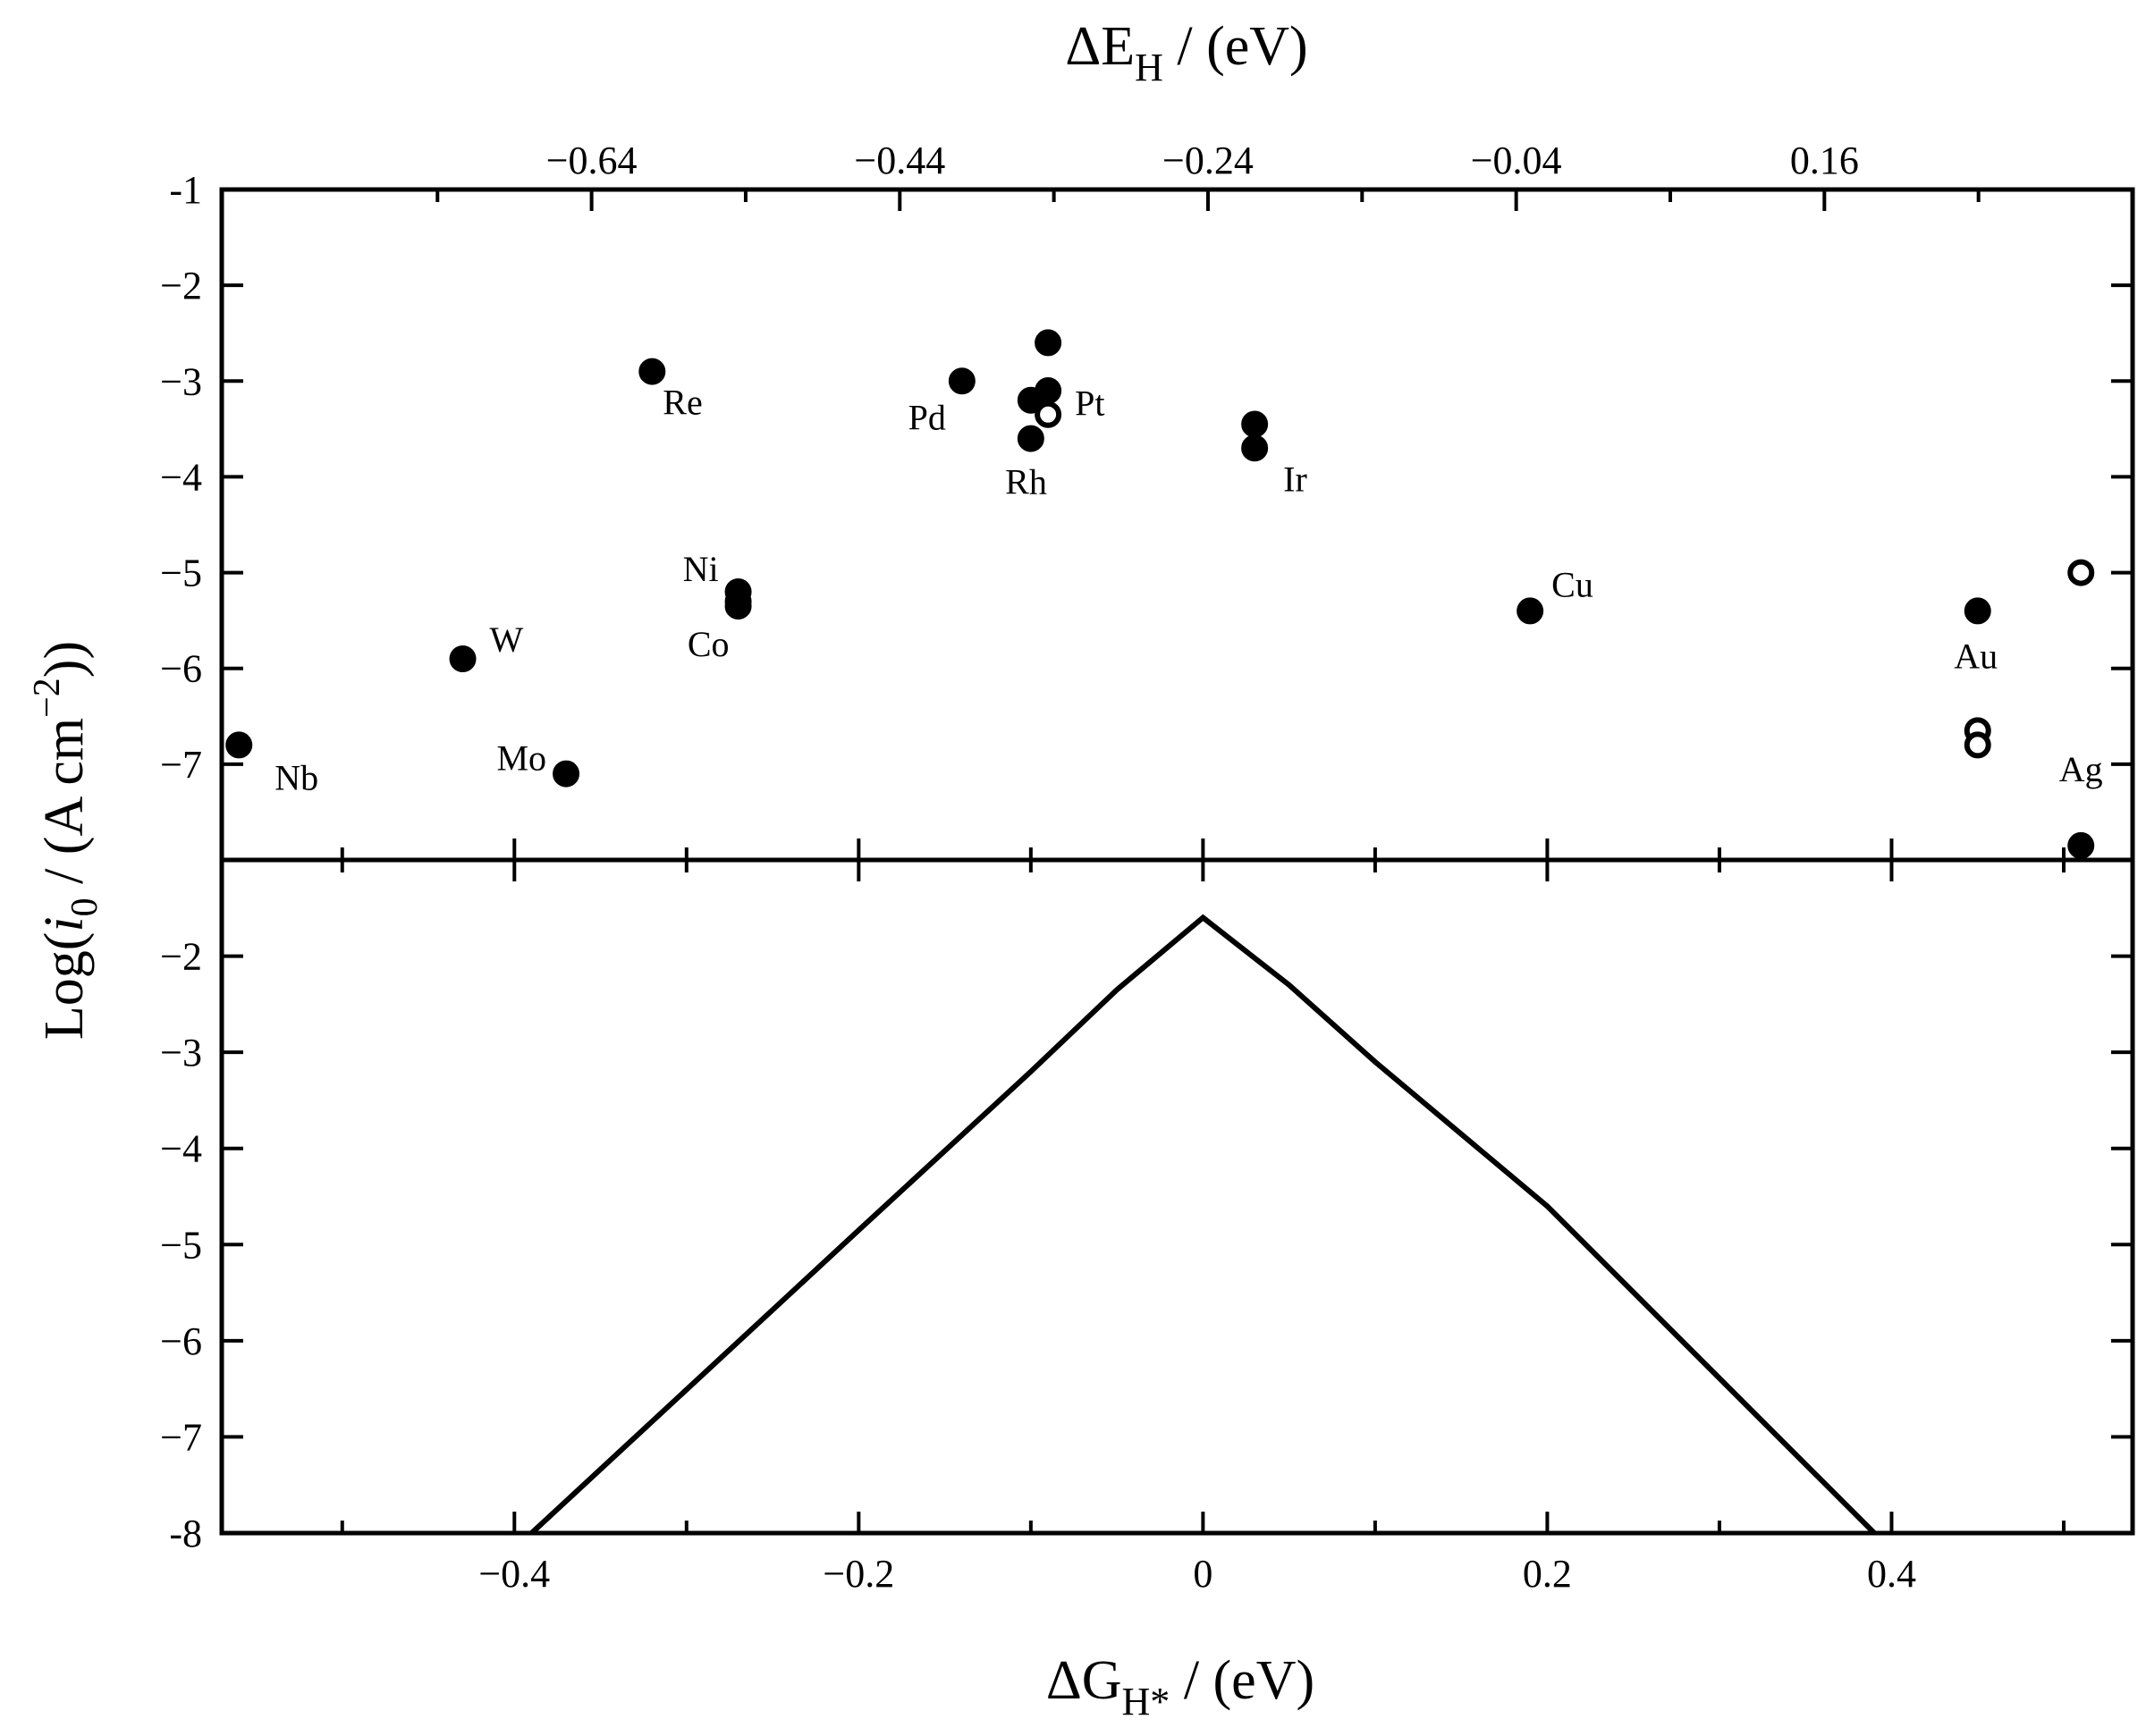  I want to click on bottom-y-tick-label: −7, so click(181, 1437).